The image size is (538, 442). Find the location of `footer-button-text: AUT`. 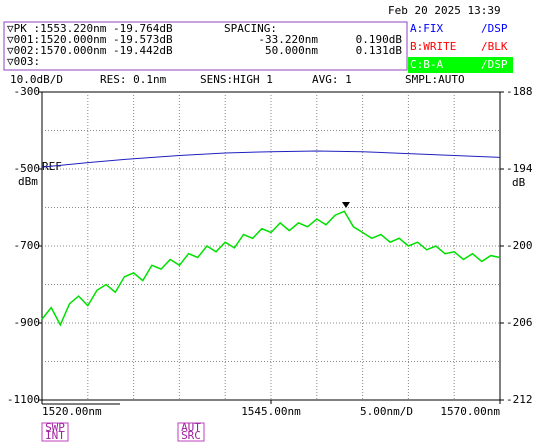

footer-button-text: AUT is located at coordinates (191, 427).